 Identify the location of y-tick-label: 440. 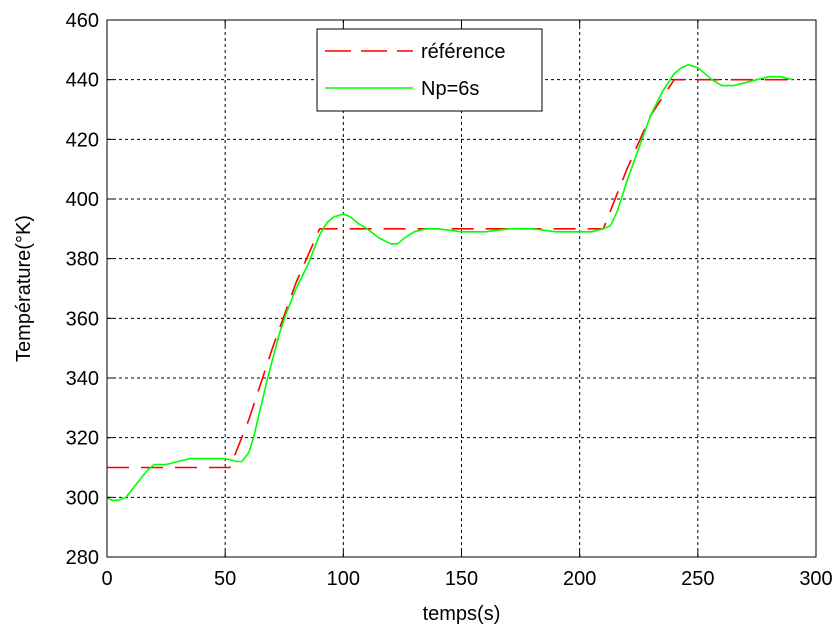
(82, 81).